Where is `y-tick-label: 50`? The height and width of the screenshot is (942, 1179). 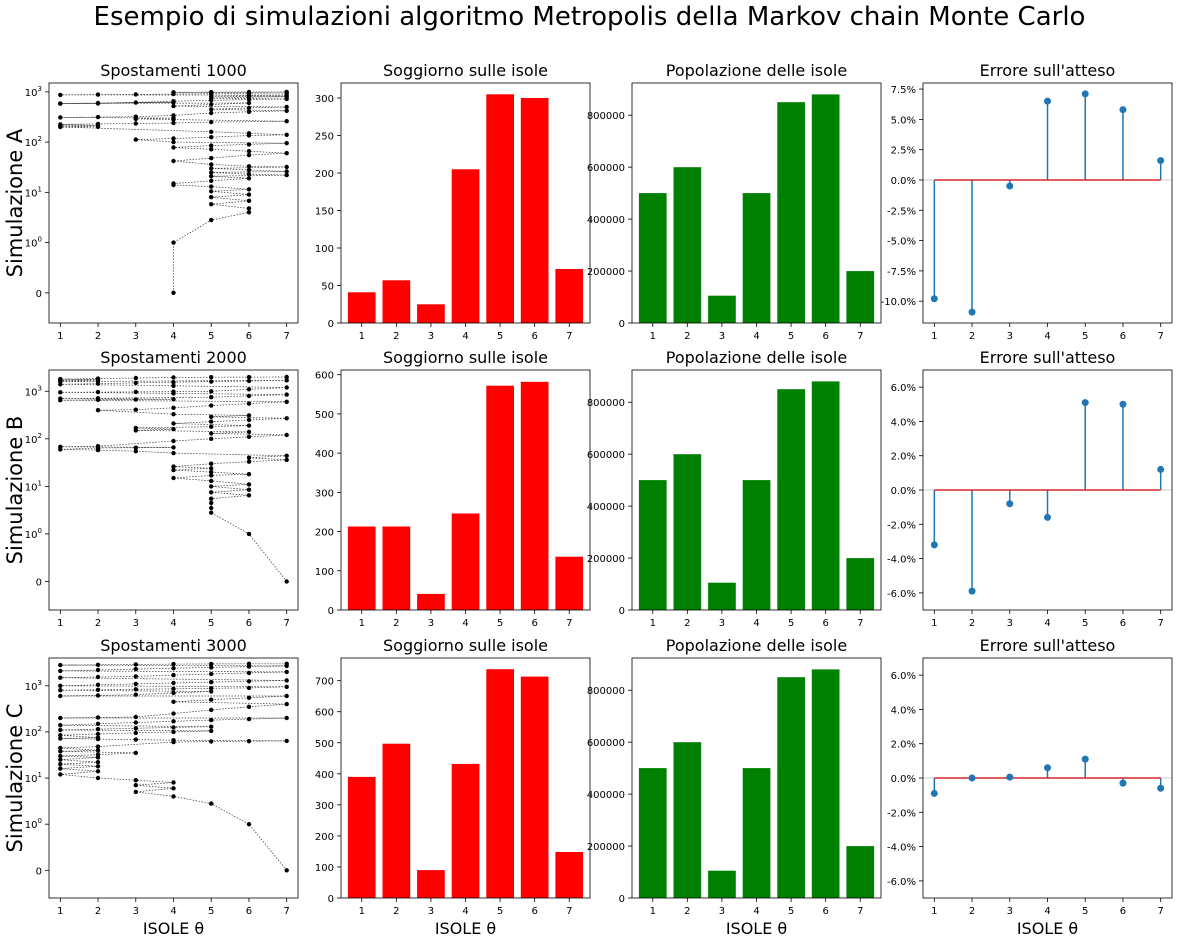 y-tick-label: 50 is located at coordinates (327, 287).